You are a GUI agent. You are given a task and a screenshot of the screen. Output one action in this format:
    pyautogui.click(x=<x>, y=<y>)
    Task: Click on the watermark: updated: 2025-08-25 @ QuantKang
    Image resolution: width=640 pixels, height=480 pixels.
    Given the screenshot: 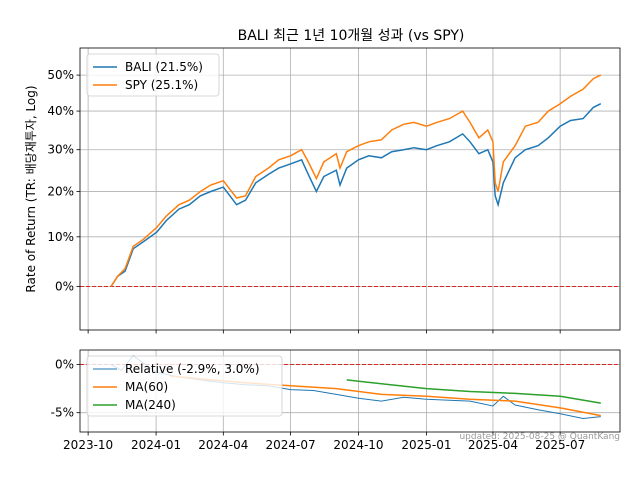 What is the action you would take?
    pyautogui.click(x=539, y=437)
    